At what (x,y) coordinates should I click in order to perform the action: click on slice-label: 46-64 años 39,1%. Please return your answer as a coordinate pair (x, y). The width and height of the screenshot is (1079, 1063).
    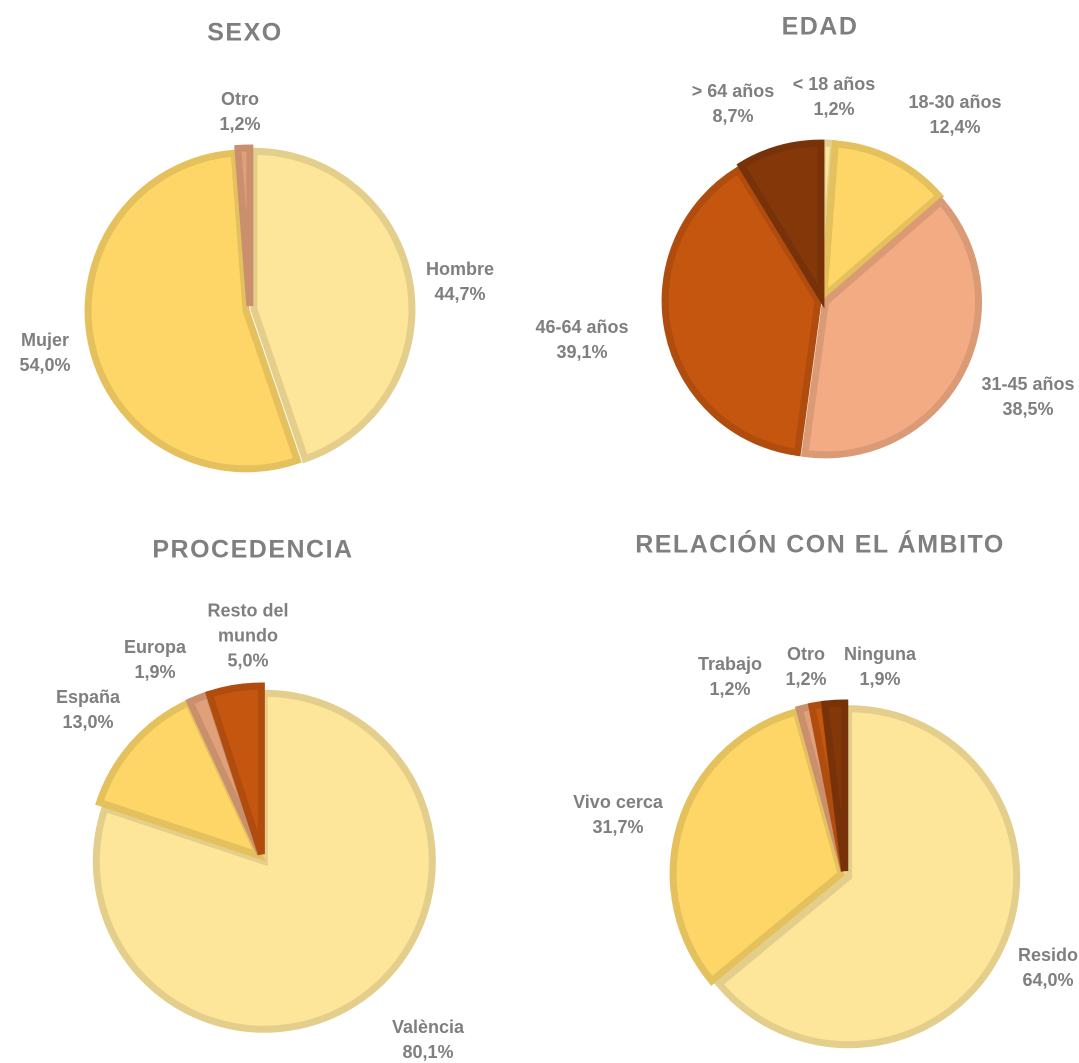
    Looking at the image, I should click on (582, 340).